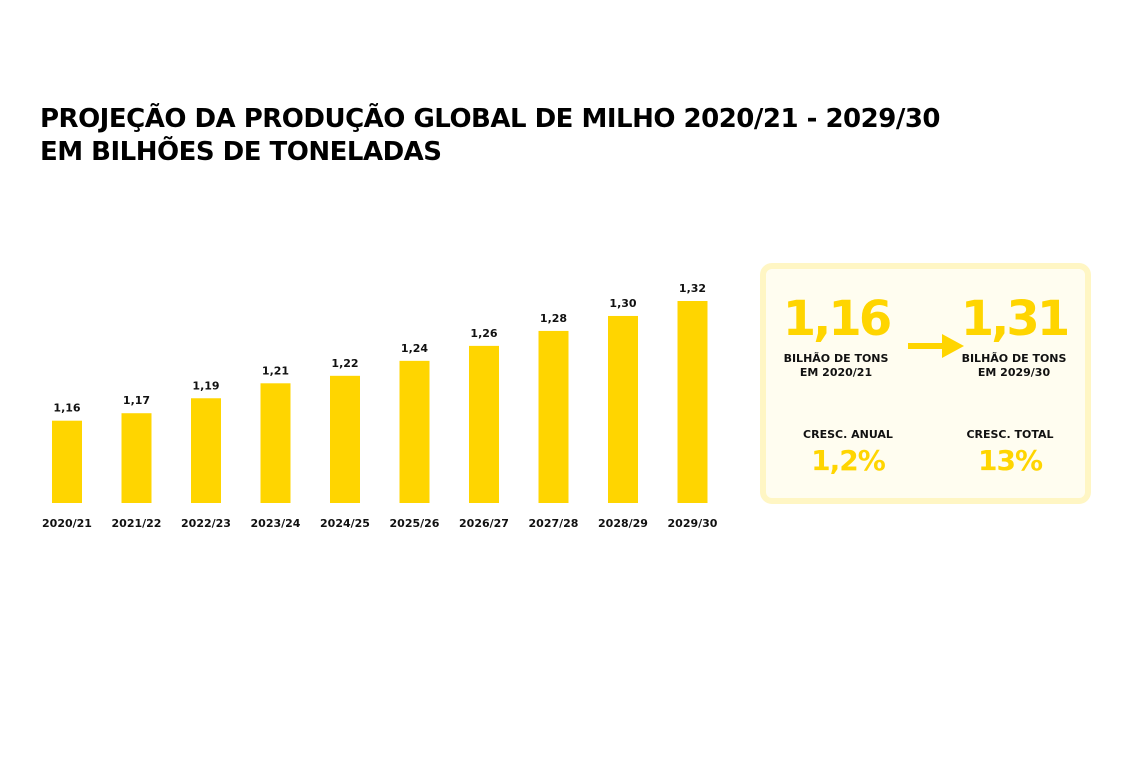 The height and width of the screenshot is (775, 1139). I want to click on bar-2029/30, so click(692, 402).